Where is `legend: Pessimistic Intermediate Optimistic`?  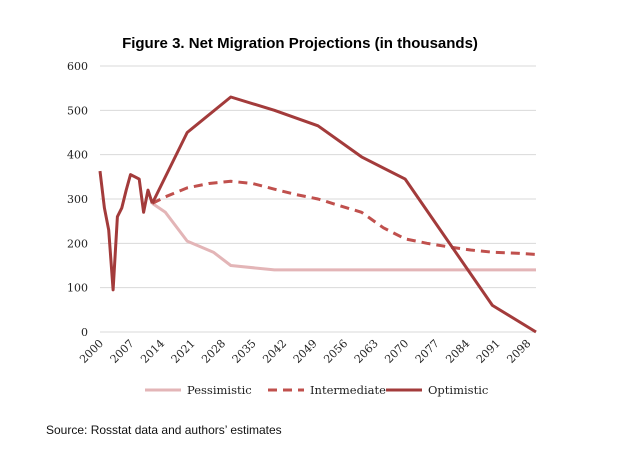 legend: Pessimistic Intermediate Optimistic is located at coordinates (316, 390).